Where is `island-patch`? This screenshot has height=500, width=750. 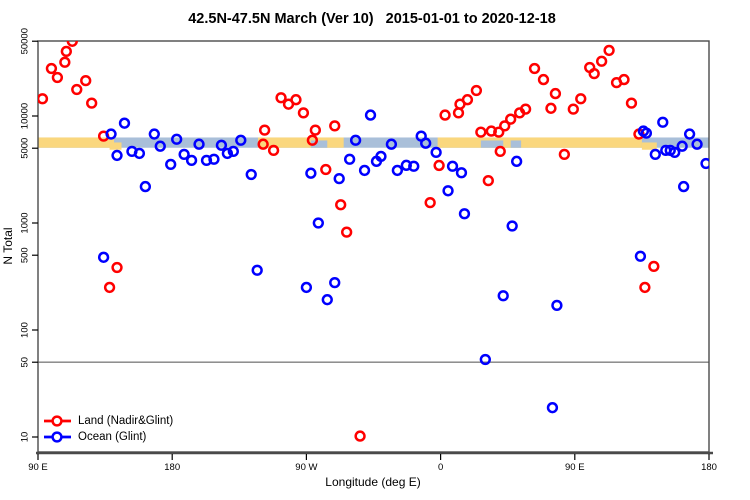 island-patch is located at coordinates (115, 146).